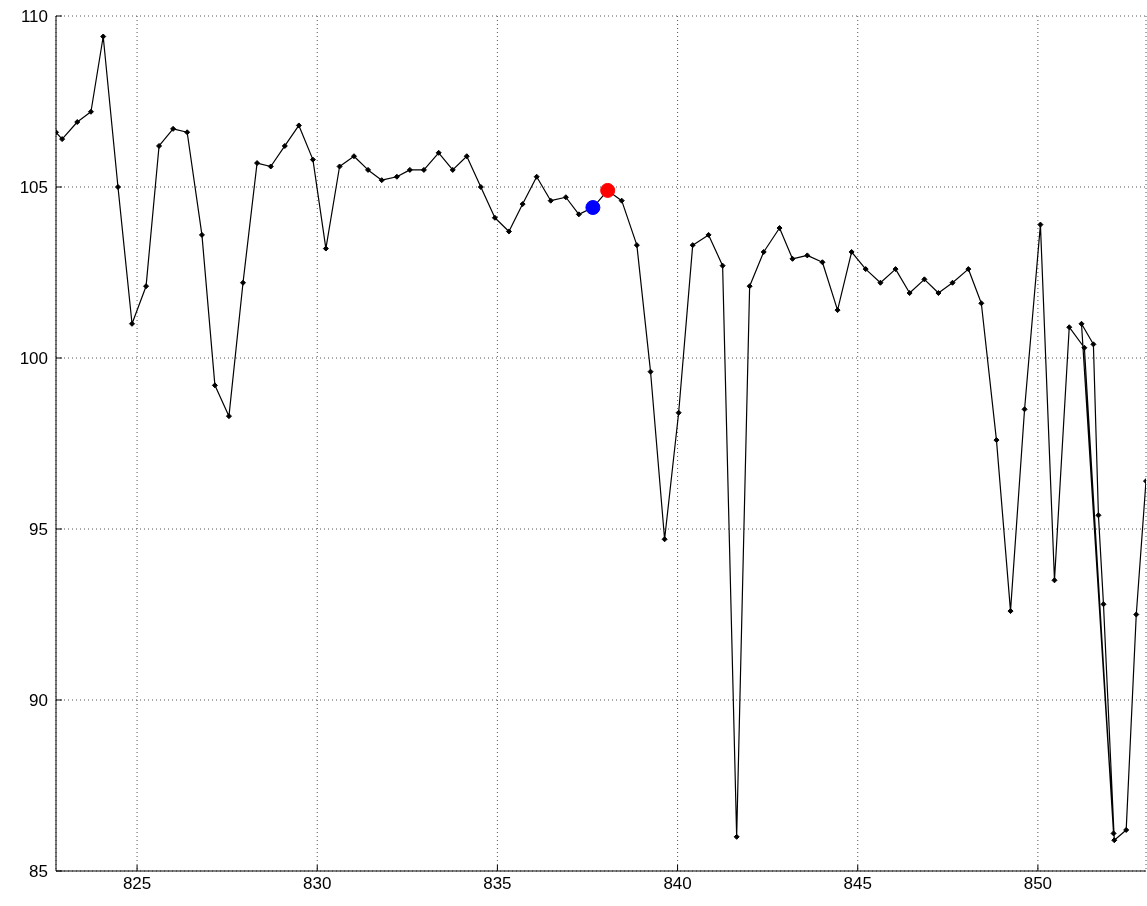  What do you see at coordinates (38, 530) in the screenshot?
I see `y-tick-label: 95` at bounding box center [38, 530].